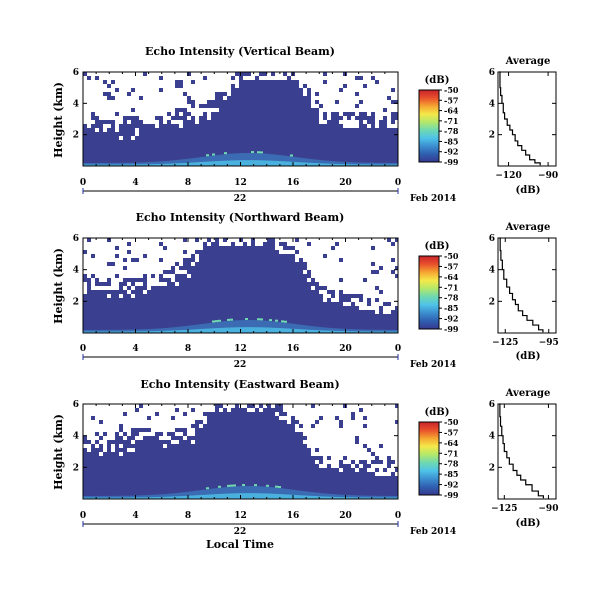 Image resolution: width=614 pixels, height=598 pixels. I want to click on date-day: 22, so click(240, 199).